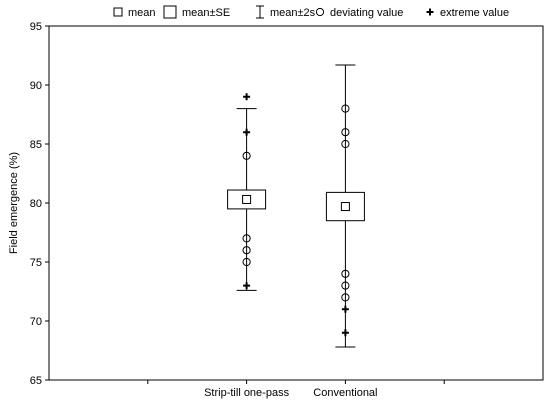  Describe the element at coordinates (36, 381) in the screenshot. I see `y-tick-label: 65` at that location.